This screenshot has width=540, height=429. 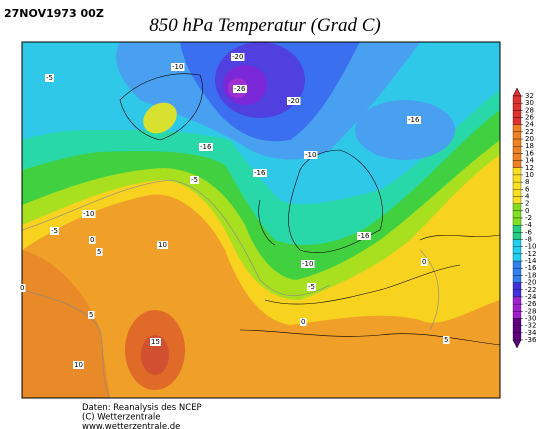 What do you see at coordinates (529, 232) in the screenshot?
I see `colorbar-label: -6` at bounding box center [529, 232].